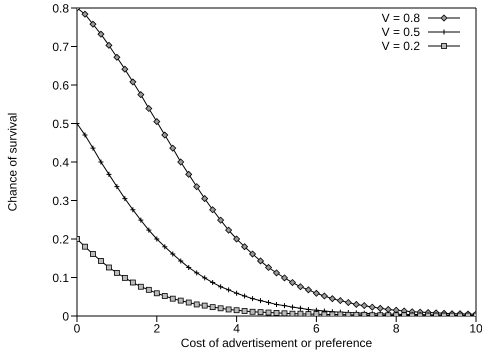  I want to click on x-tick-label: 6, so click(316, 329).